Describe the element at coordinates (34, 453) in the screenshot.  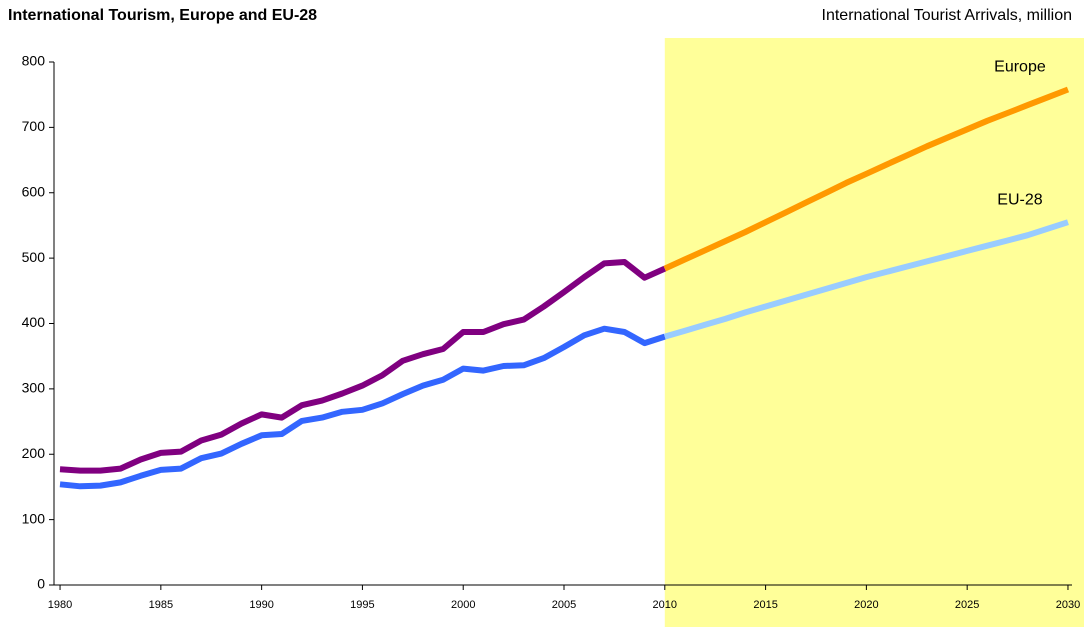
I see `y-tick-label: 200` at that location.